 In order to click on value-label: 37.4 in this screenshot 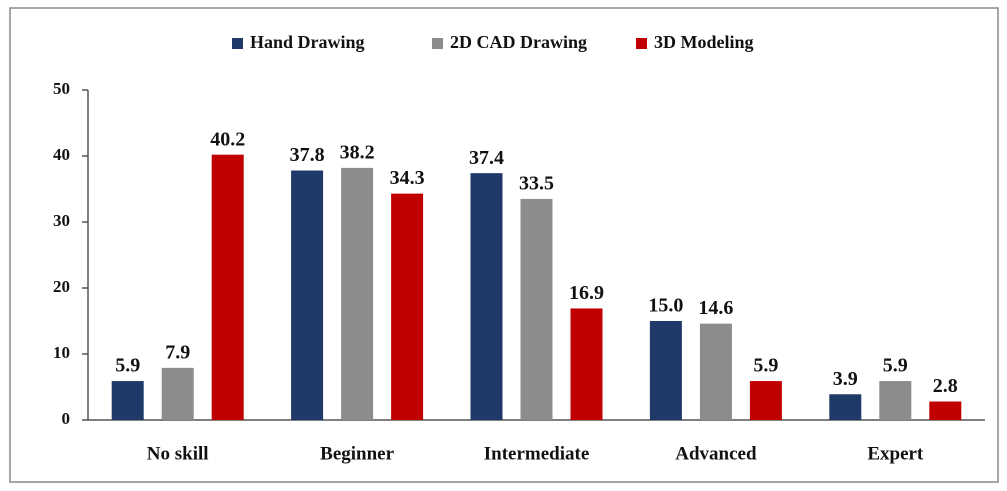, I will do `click(486, 158)`.